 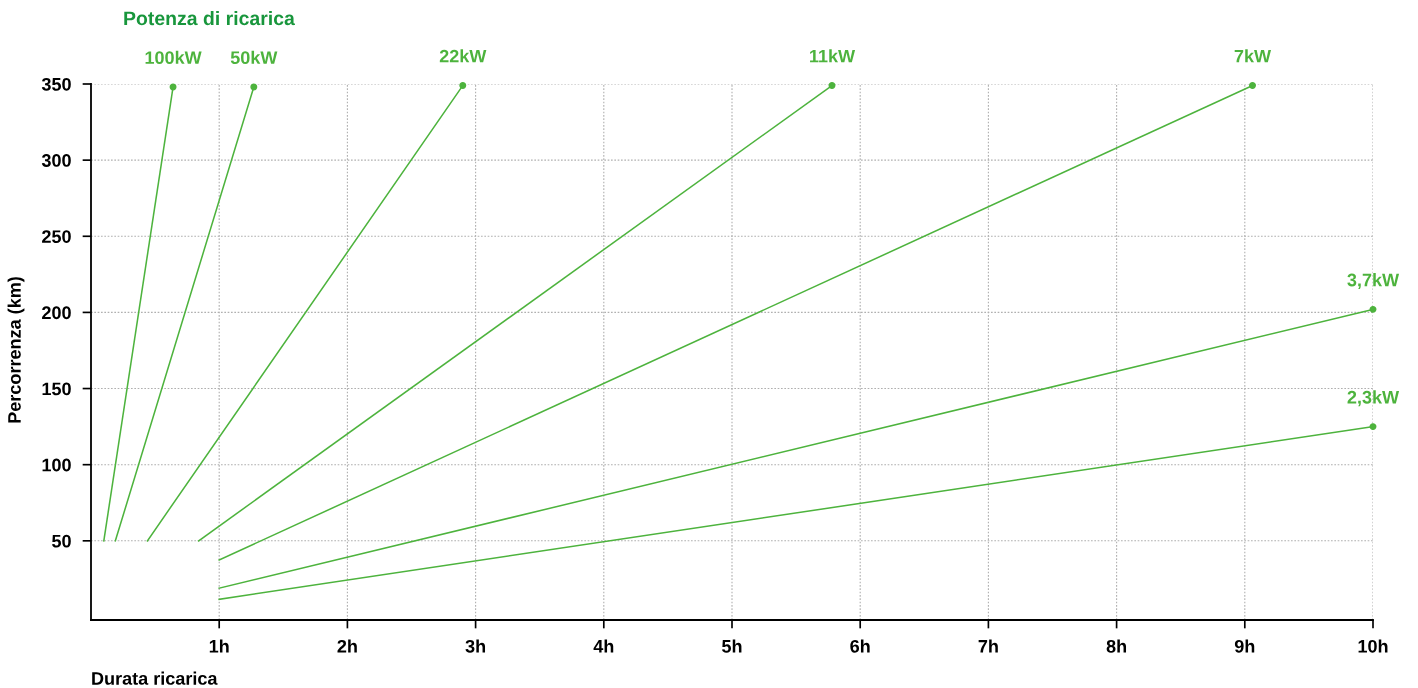 What do you see at coordinates (860, 646) in the screenshot?
I see `x-tick-label: 6h` at bounding box center [860, 646].